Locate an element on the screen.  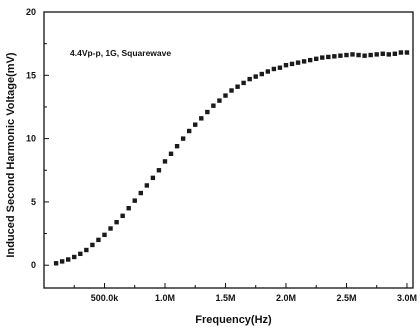
x-tick-label: 1.0M is located at coordinates (165, 298).